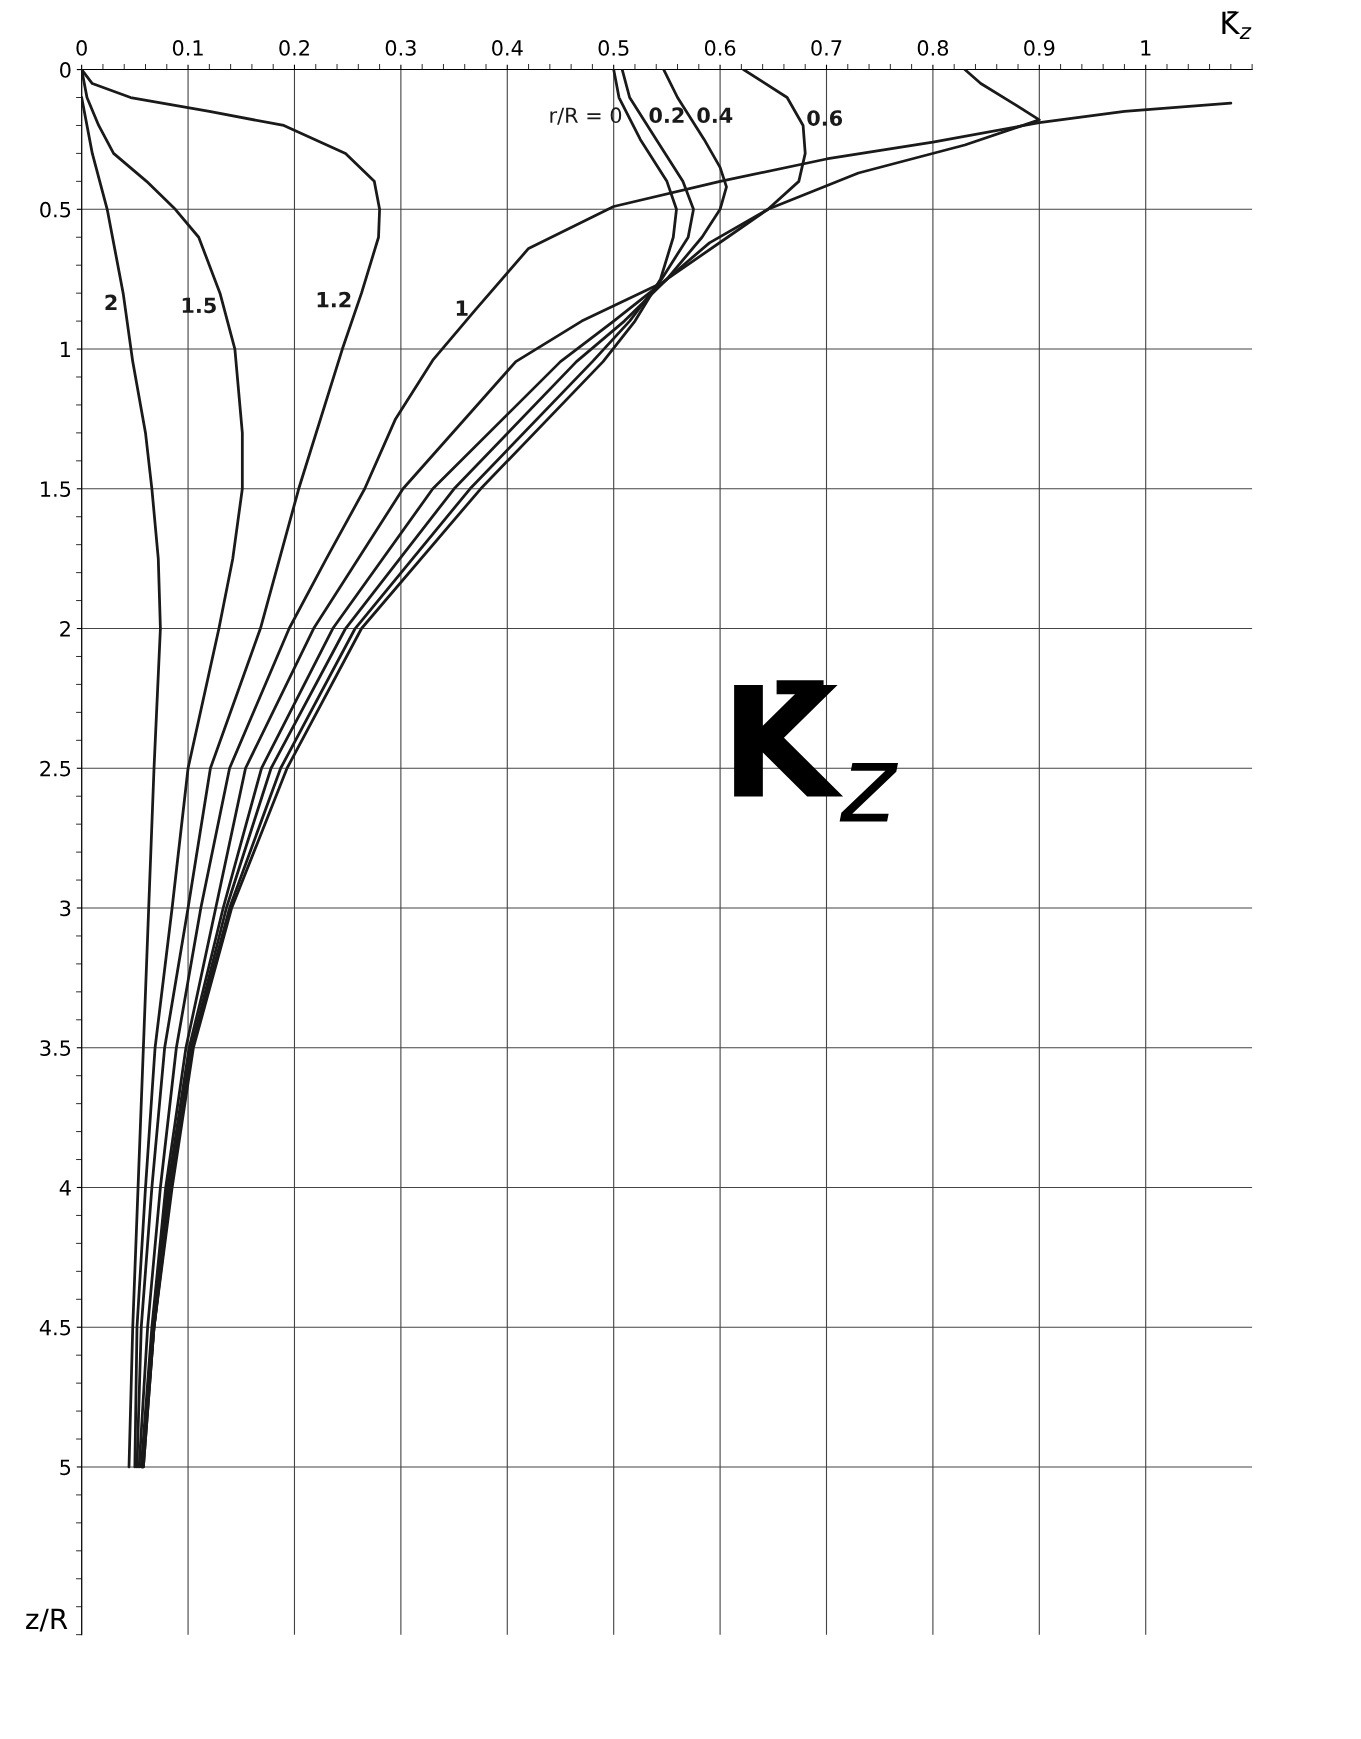 The height and width of the screenshot is (1739, 1361). I want to click on y-tick-label: 5, so click(65, 1467).